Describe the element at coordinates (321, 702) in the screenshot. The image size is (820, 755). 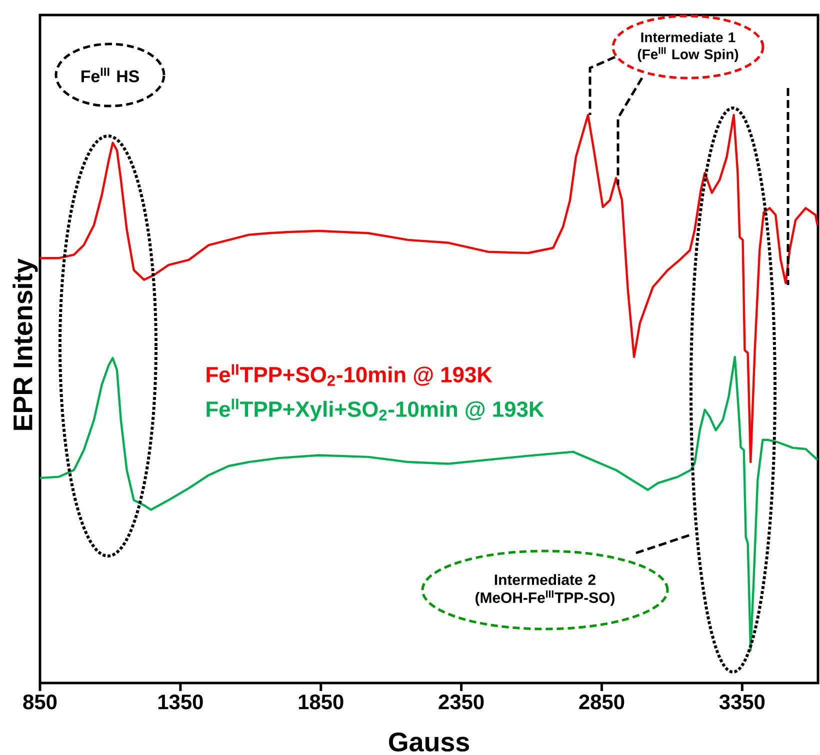
I see `x-tick-label: 1850` at that location.